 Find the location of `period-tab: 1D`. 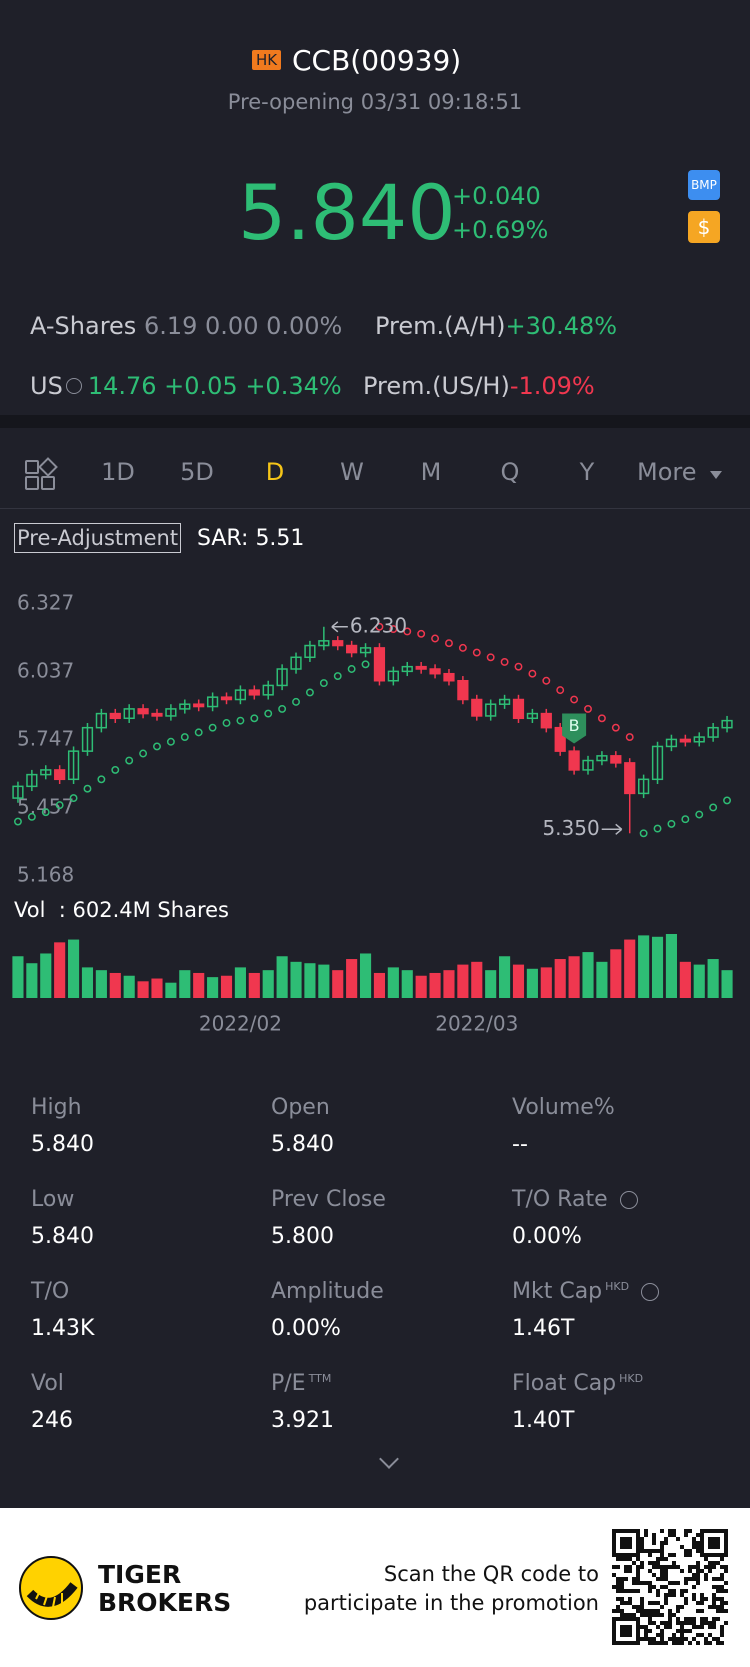

period-tab: 1D is located at coordinates (118, 472).